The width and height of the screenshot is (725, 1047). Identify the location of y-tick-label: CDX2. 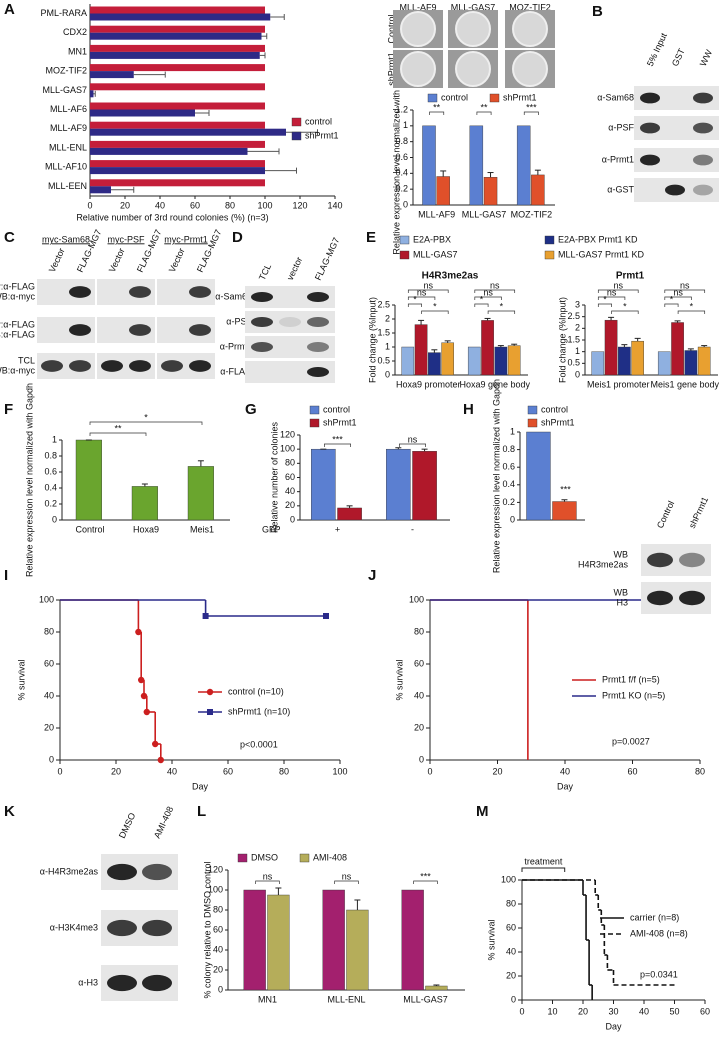
(75, 32).